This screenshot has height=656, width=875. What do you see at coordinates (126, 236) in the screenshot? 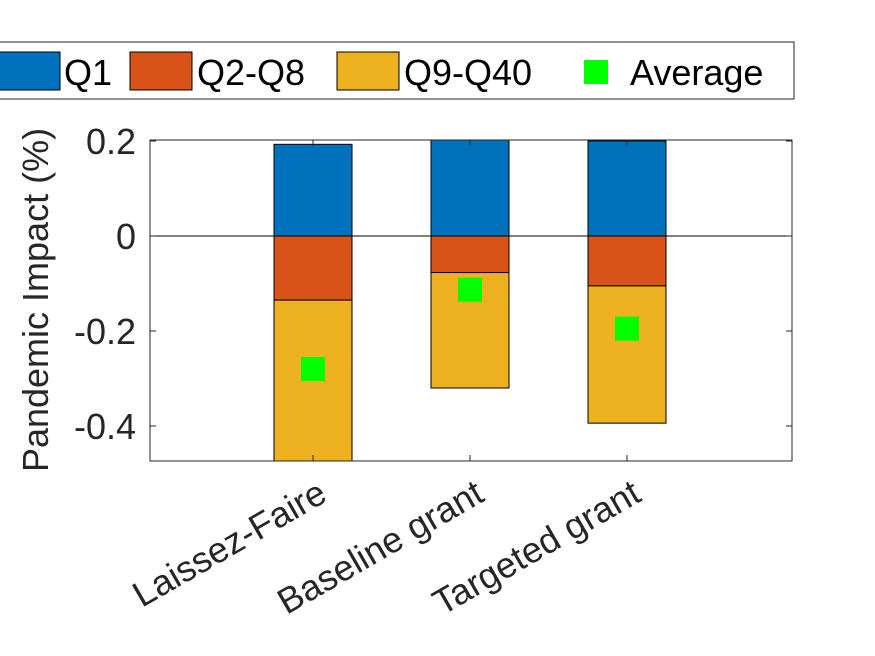
I see `y-tick-label: 0` at bounding box center [126, 236].